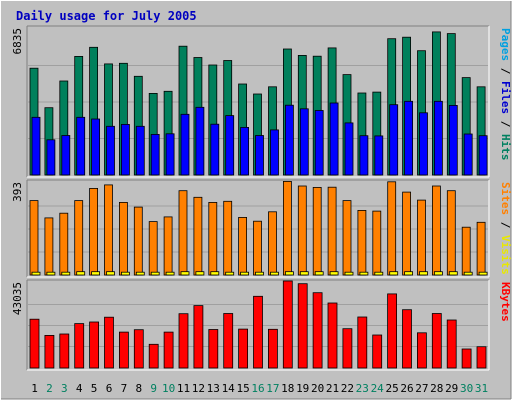  I want to click on x-tick-label-24: 24, so click(378, 388).